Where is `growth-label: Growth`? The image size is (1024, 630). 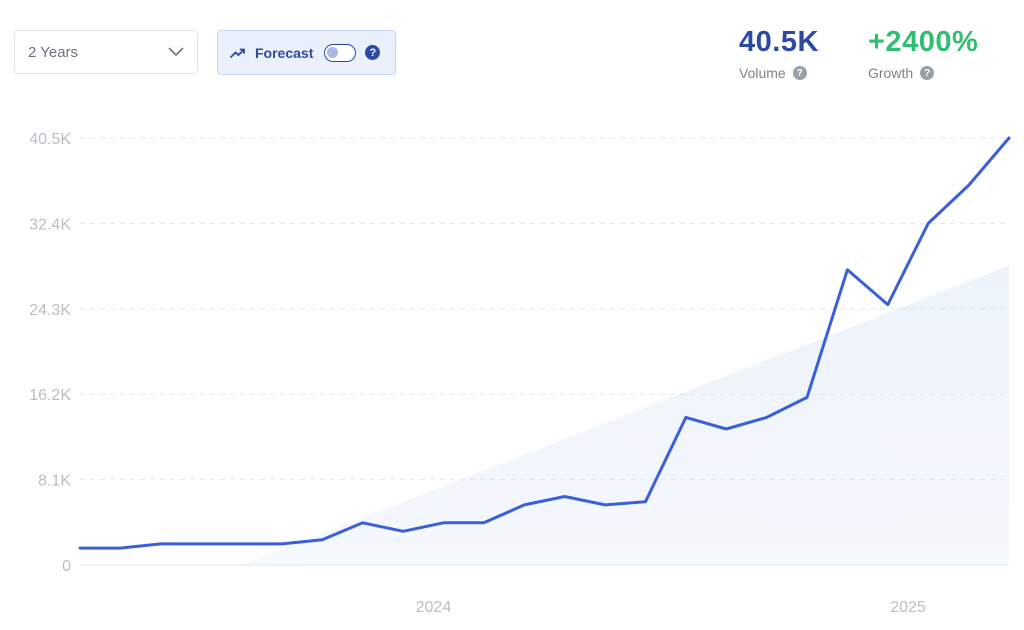
growth-label: Growth is located at coordinates (891, 73).